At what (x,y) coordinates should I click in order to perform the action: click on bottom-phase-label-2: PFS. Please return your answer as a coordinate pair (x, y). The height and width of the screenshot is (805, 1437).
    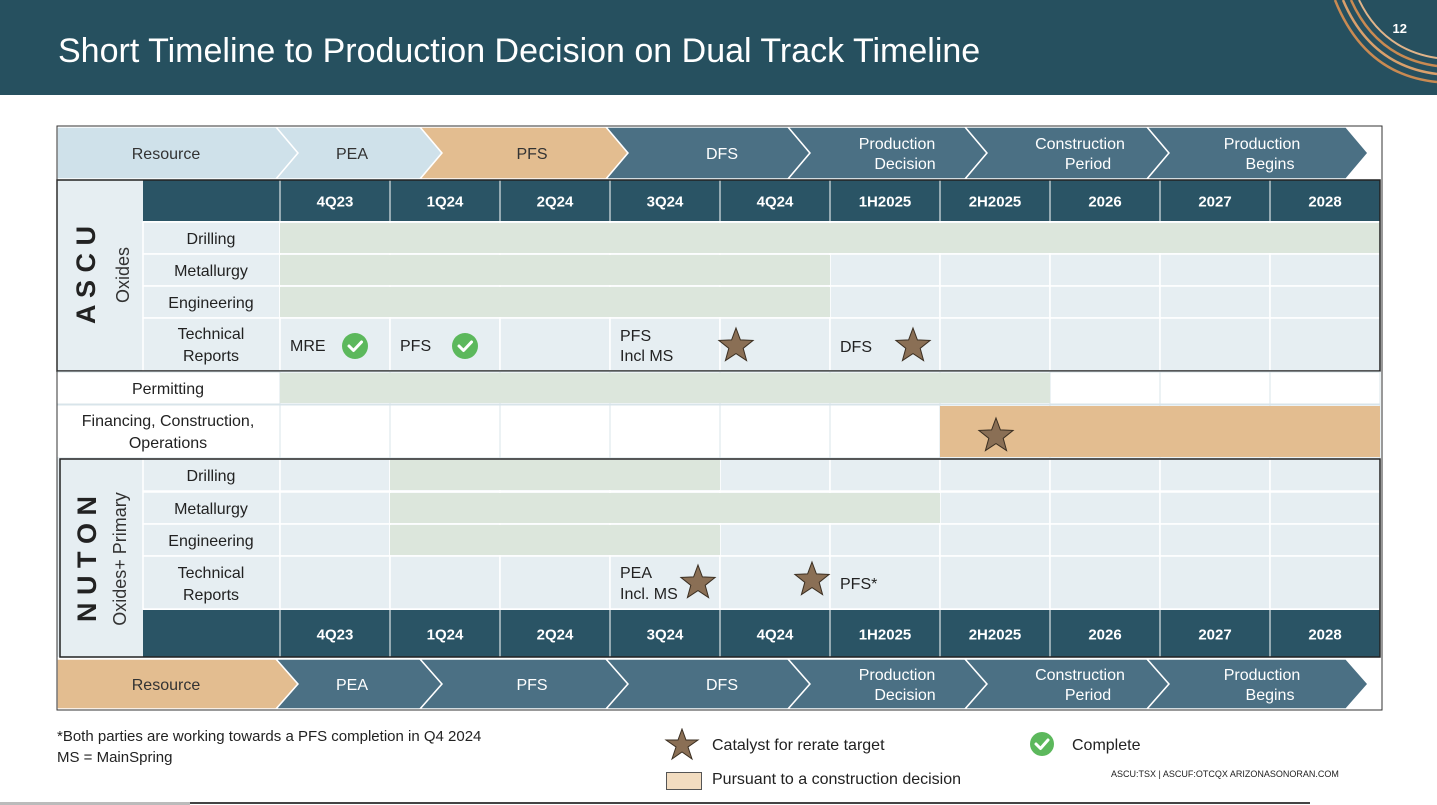
    Looking at the image, I should click on (531, 685).